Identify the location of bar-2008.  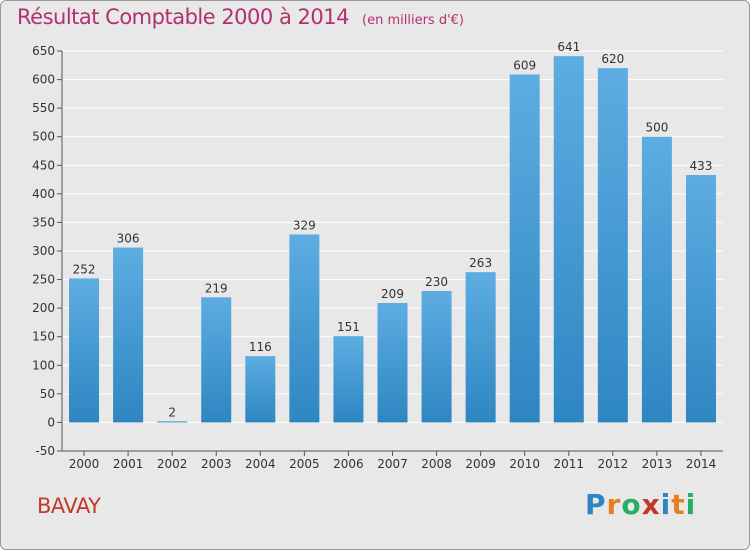
(436, 357).